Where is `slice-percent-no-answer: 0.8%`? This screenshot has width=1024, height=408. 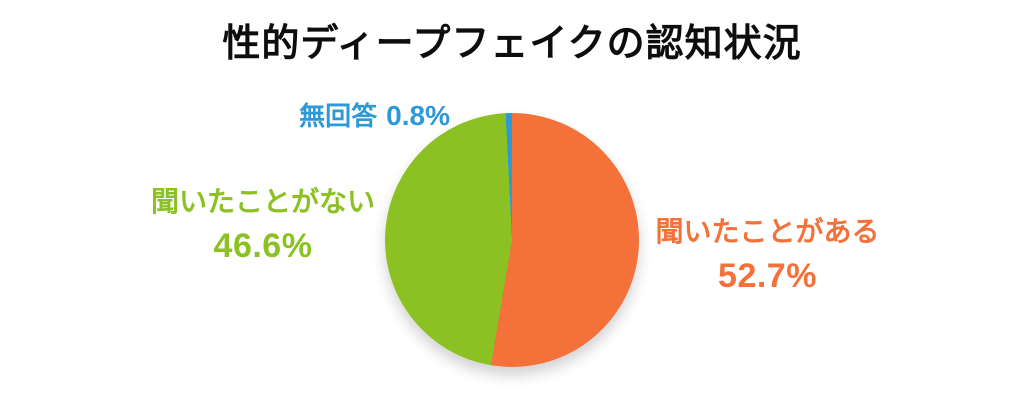 slice-percent-no-answer: 0.8% is located at coordinates (418, 115).